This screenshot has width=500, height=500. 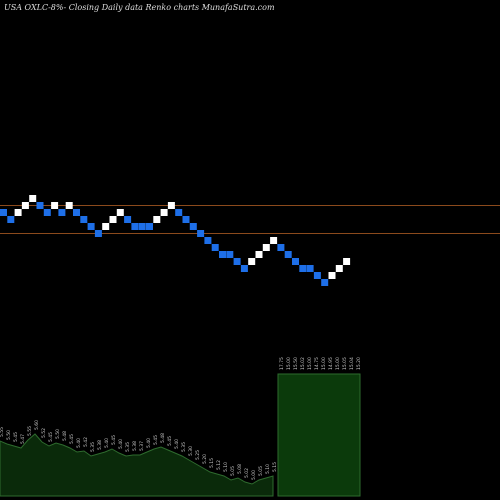 I want to click on volume-label: 5.20, so click(x=205, y=459).